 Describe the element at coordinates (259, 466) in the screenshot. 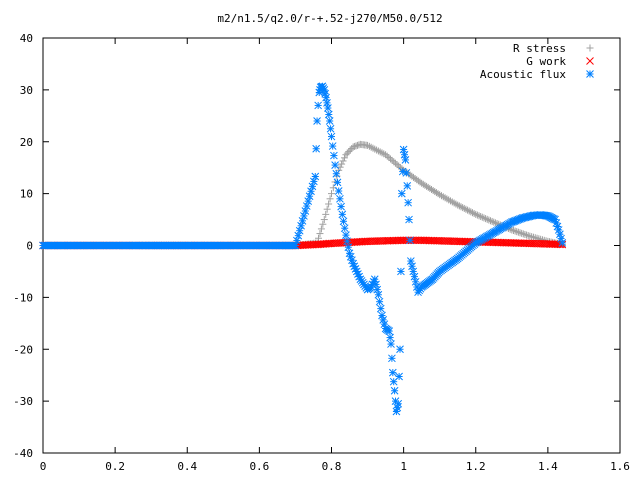

I see `x-tick-label: 0.6` at that location.